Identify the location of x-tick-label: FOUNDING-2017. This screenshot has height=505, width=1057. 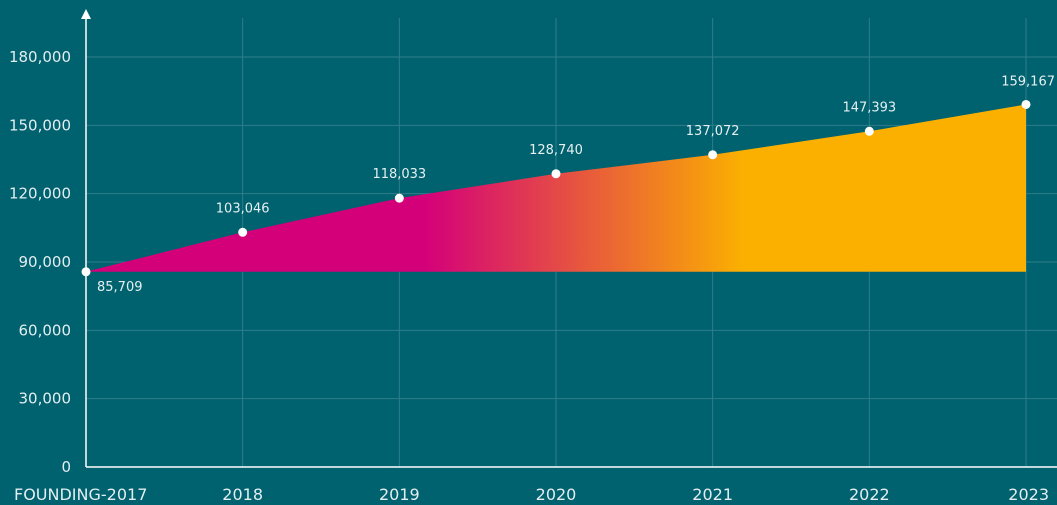
(80, 494).